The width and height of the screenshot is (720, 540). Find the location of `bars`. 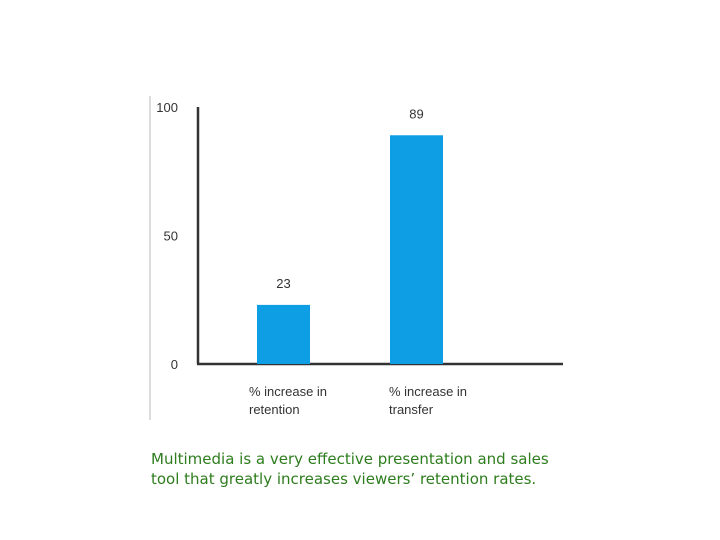

bars is located at coordinates (350, 249).